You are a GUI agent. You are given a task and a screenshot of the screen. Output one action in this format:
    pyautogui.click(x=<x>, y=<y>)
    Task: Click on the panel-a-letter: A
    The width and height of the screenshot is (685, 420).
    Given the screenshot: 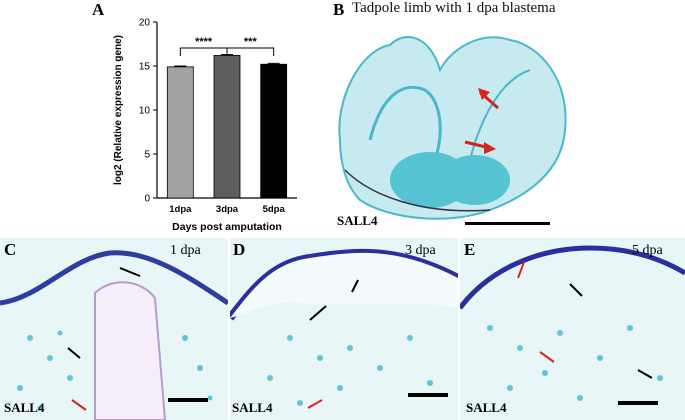 What is the action you would take?
    pyautogui.click(x=98, y=9)
    